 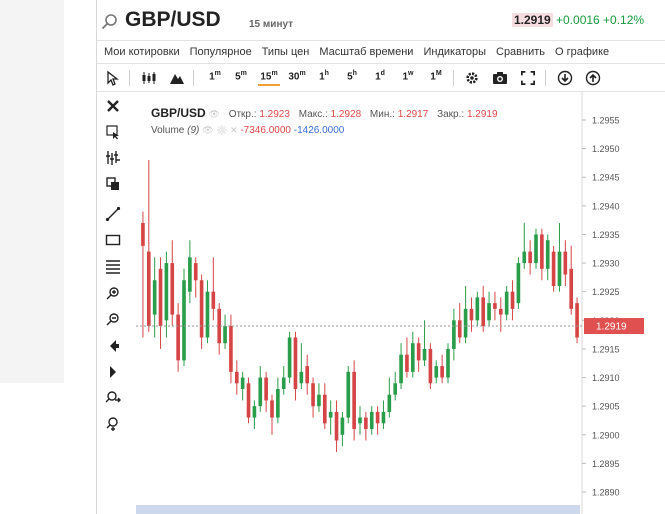 I want to click on symbol-title: GBP/USD, so click(x=173, y=19).